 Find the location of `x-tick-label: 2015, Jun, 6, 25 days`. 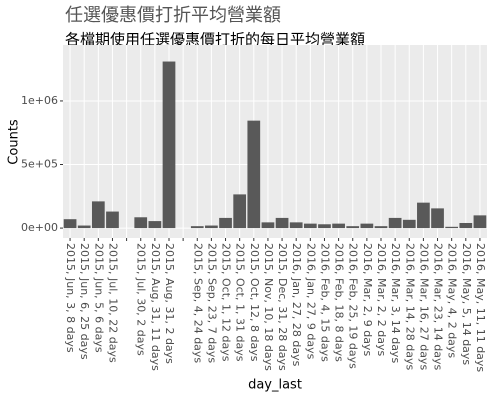

x-tick-label: 2015, Jun, 6, 25 days is located at coordinates (84, 301).